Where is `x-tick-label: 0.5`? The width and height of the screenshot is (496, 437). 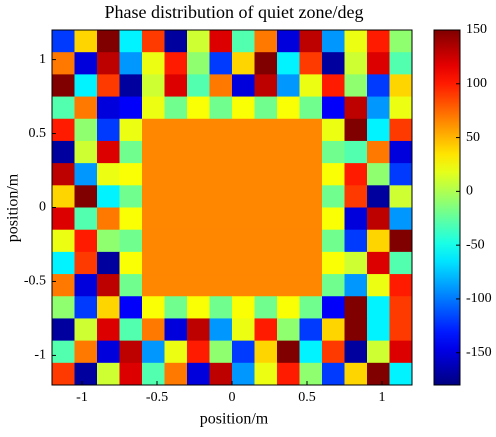
x-tick-label: 0.5 is located at coordinates (307, 397).